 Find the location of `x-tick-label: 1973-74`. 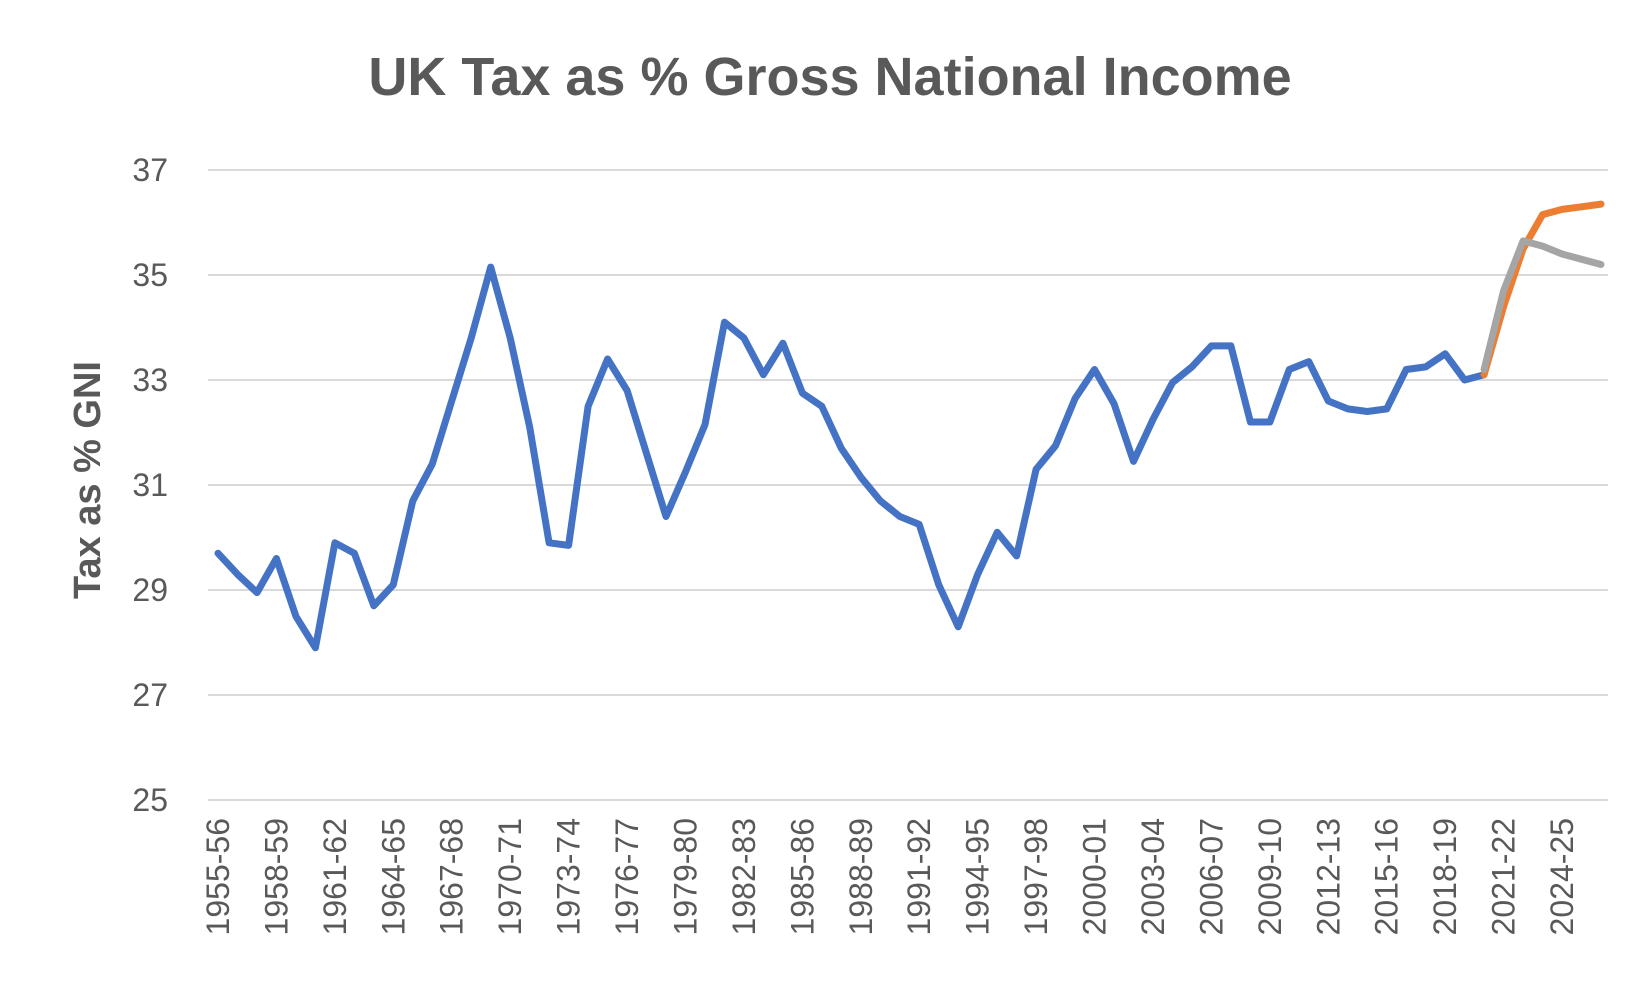

x-tick-label: 1973-74 is located at coordinates (569, 876).